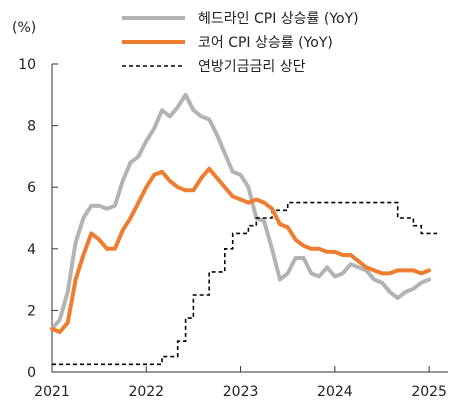  I want to click on x-tick-label: 2023, so click(241, 392).